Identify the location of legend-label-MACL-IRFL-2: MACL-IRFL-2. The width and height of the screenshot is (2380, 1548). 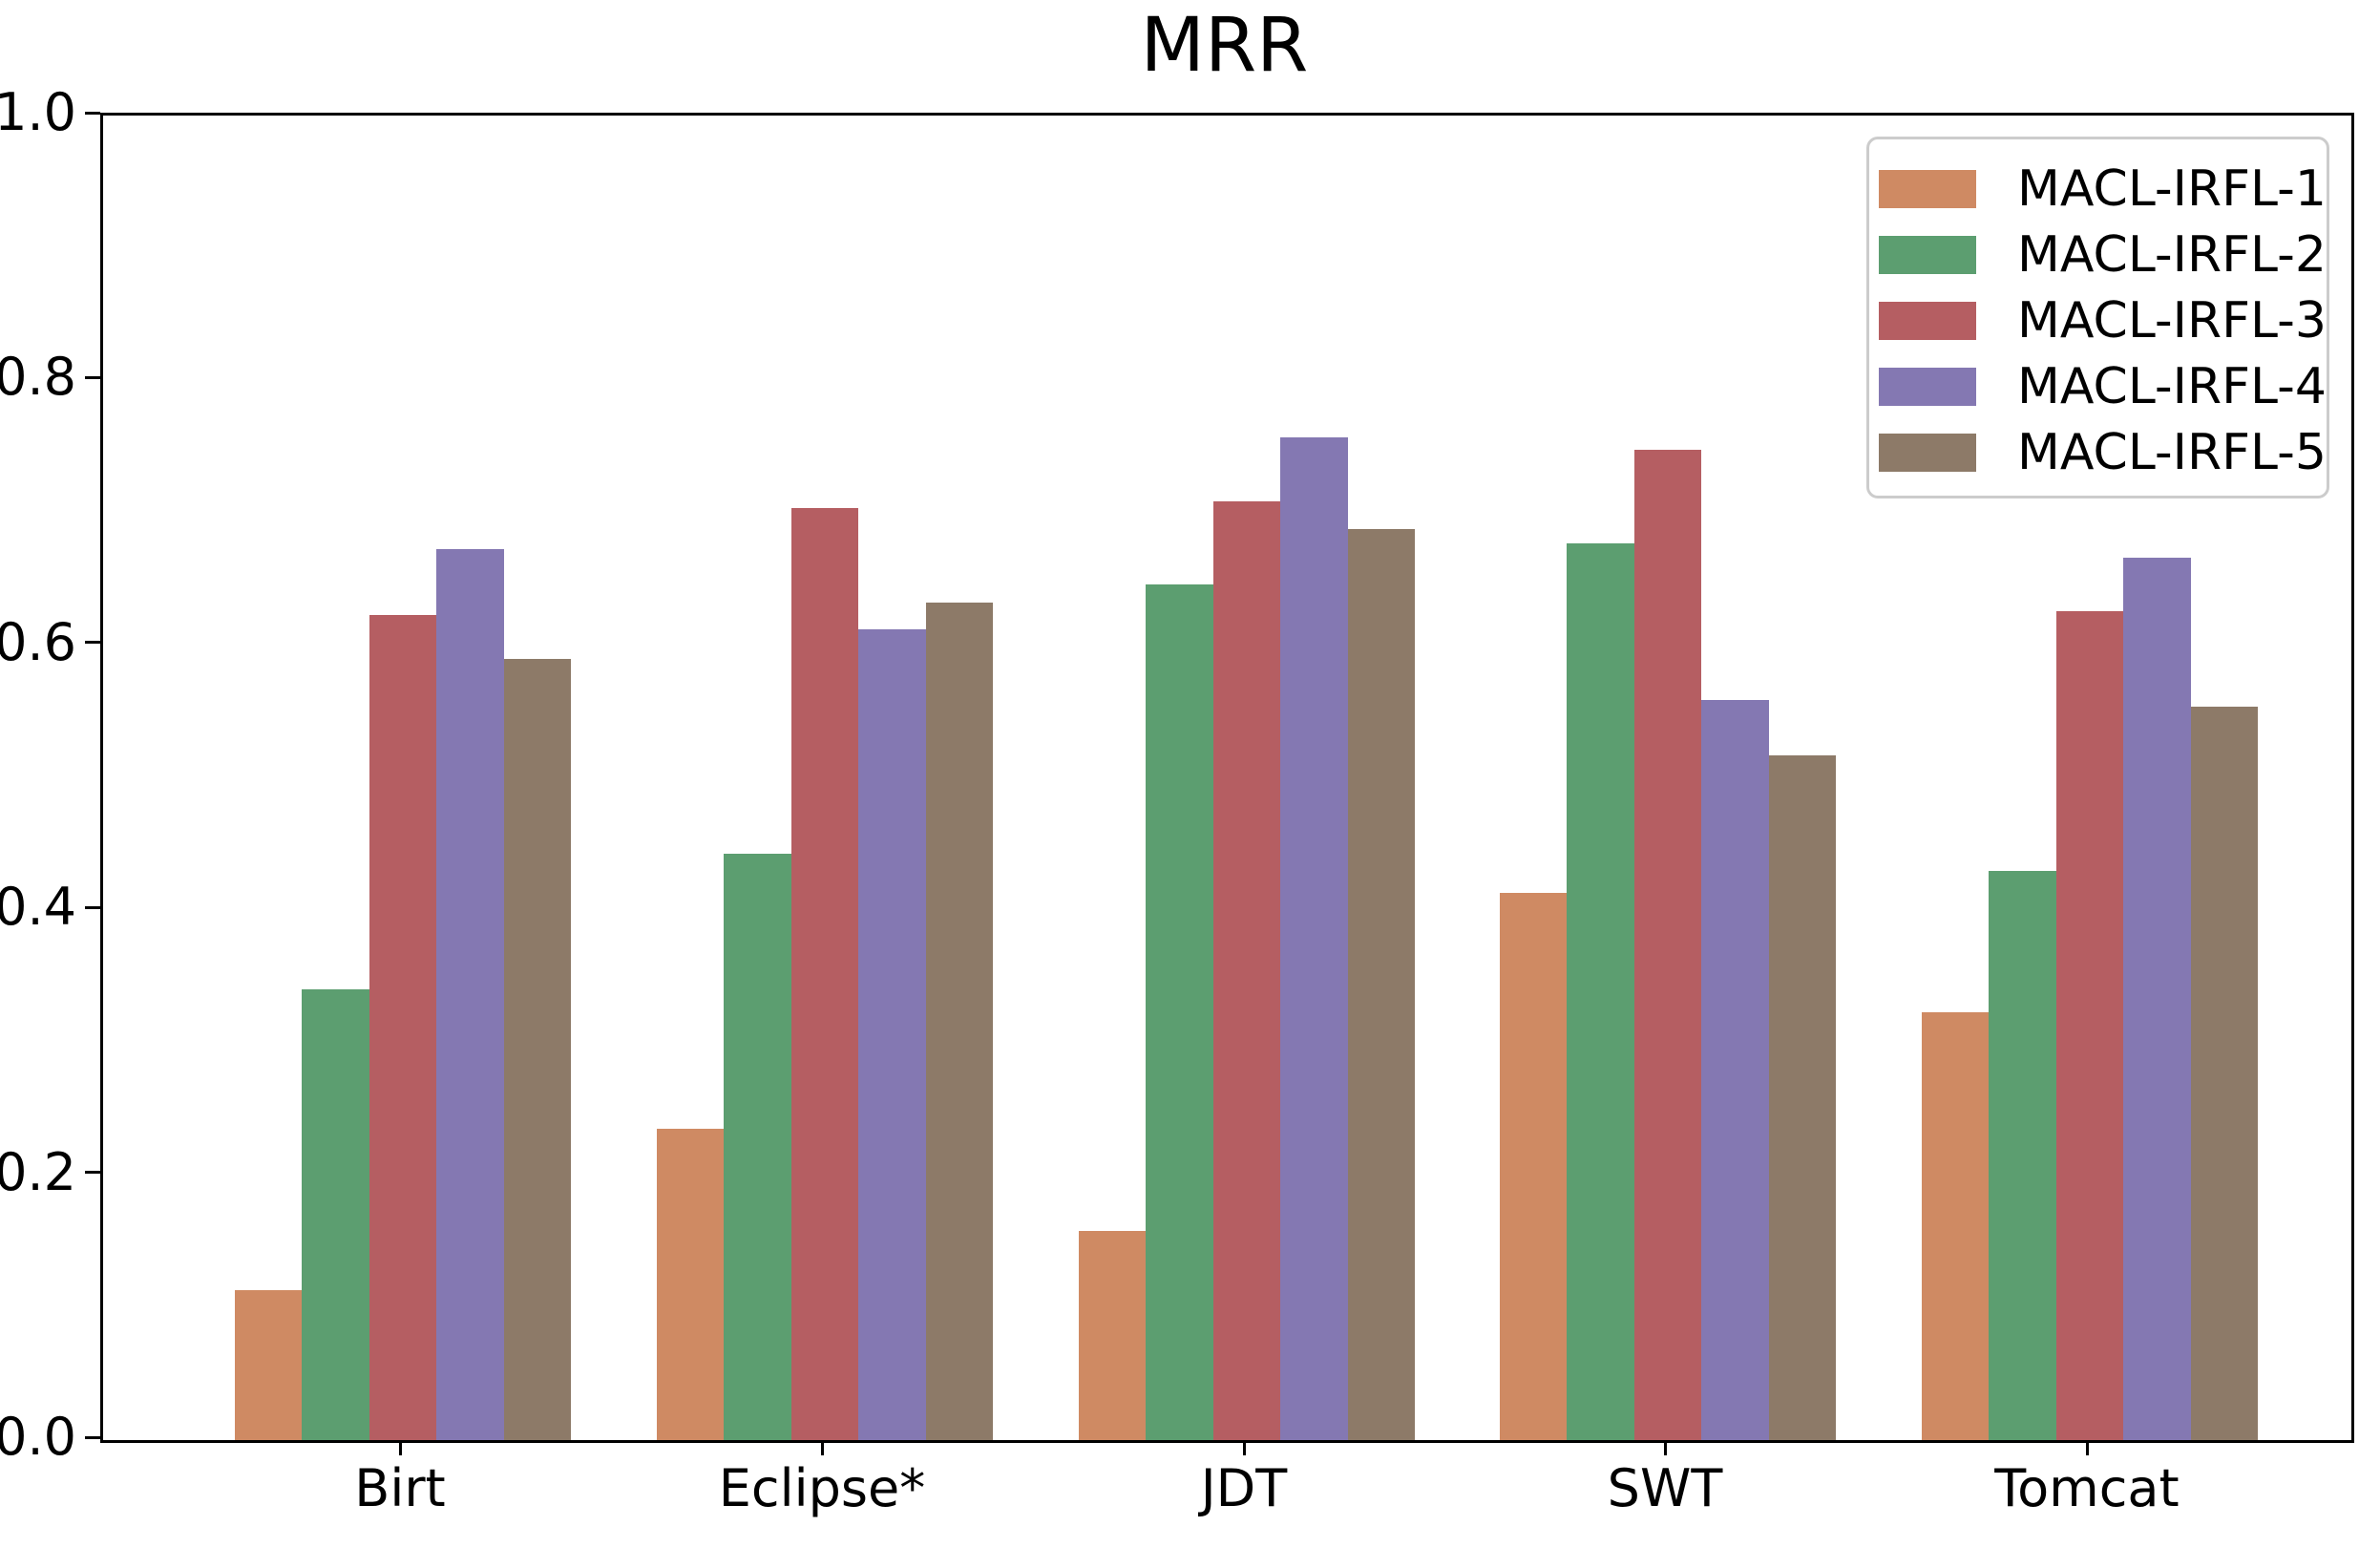
(2172, 254).